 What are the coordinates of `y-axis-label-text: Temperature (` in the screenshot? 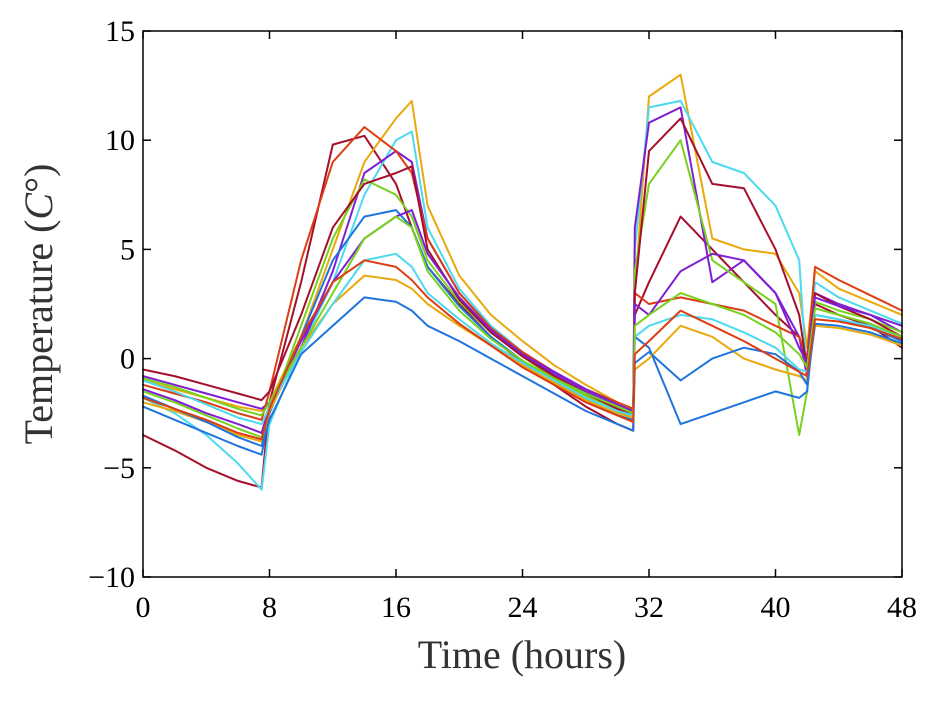 It's located at (38, 332).